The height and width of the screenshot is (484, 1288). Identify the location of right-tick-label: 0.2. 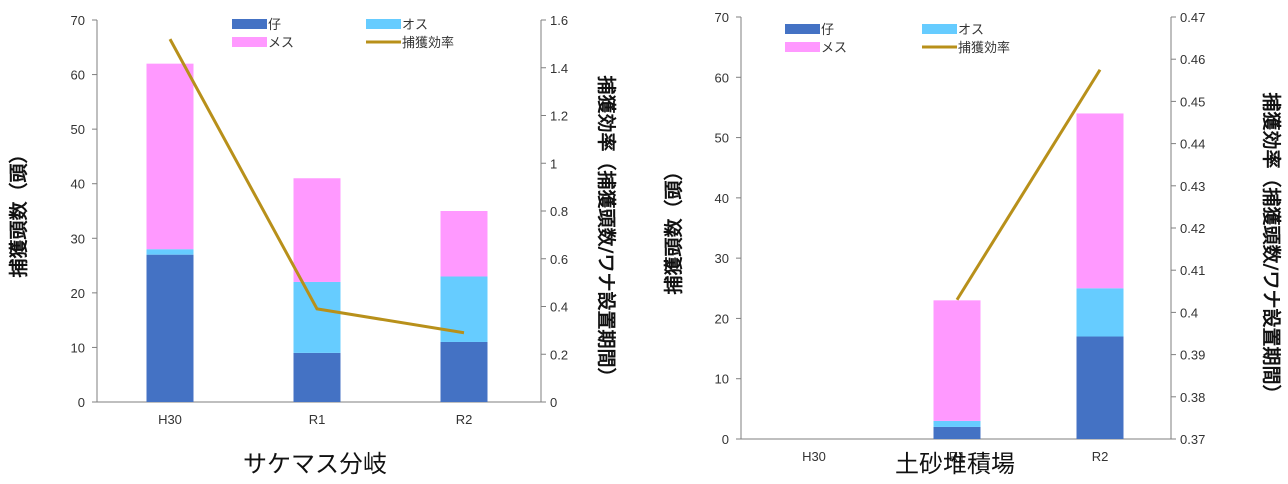
(559, 354).